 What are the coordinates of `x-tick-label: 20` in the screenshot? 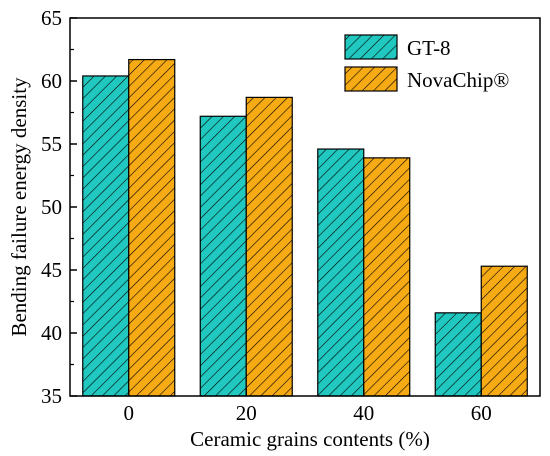 It's located at (246, 413).